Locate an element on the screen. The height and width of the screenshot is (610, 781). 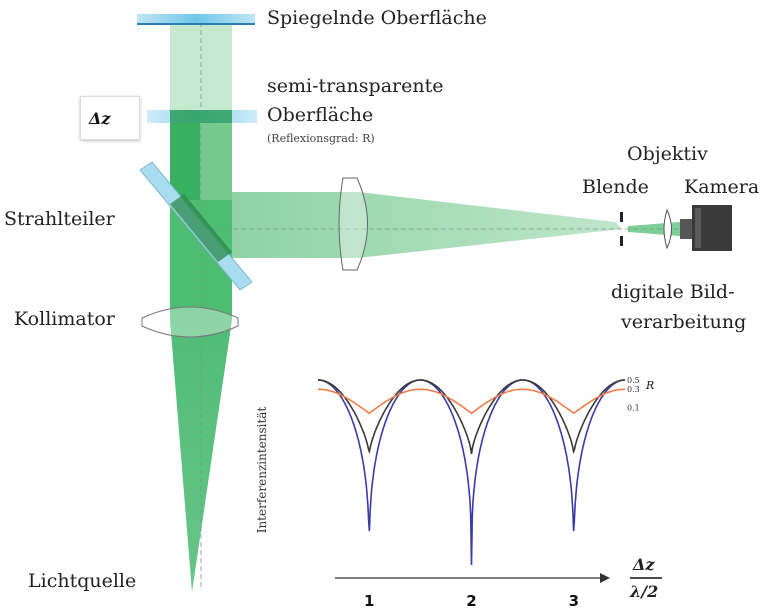
x-axis-label-numerator: Δz is located at coordinates (644, 564).